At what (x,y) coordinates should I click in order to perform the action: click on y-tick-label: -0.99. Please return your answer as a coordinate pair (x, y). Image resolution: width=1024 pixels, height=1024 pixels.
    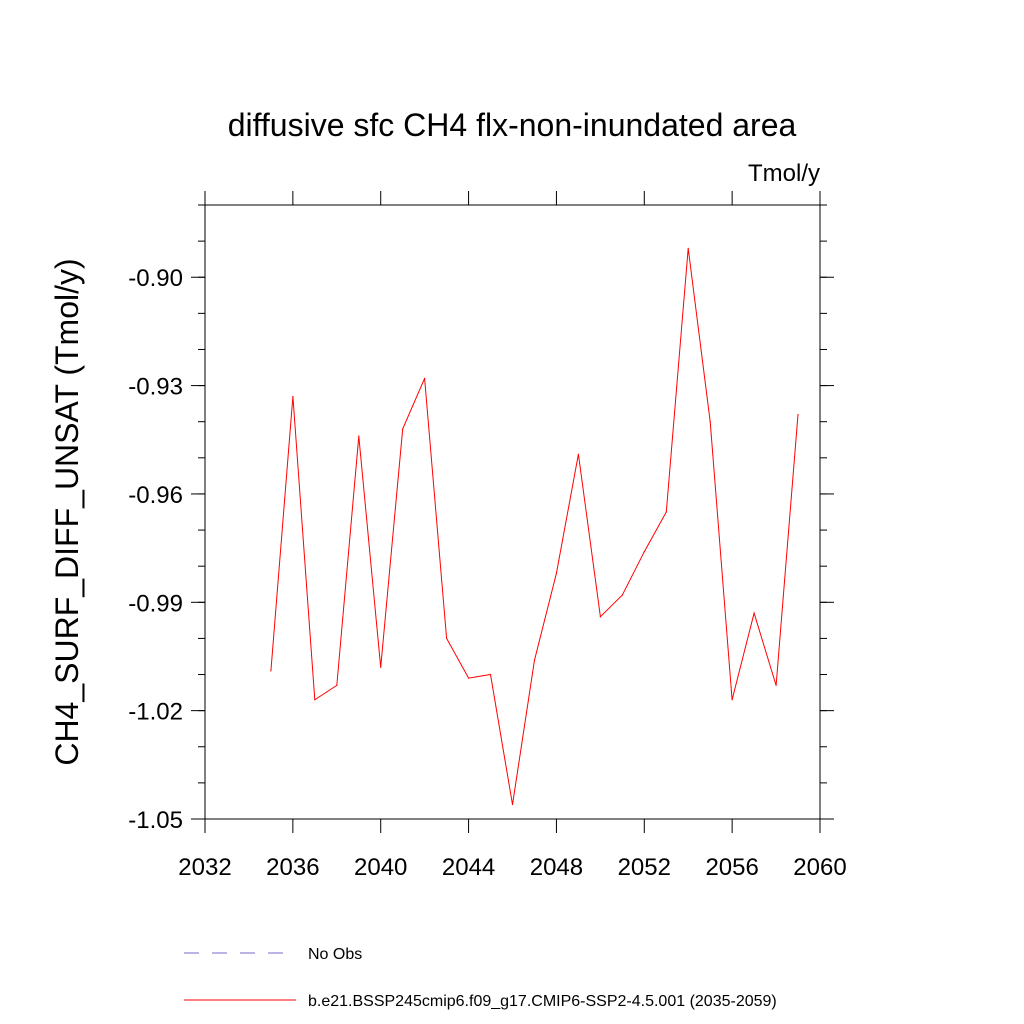
    Looking at the image, I should click on (155, 603).